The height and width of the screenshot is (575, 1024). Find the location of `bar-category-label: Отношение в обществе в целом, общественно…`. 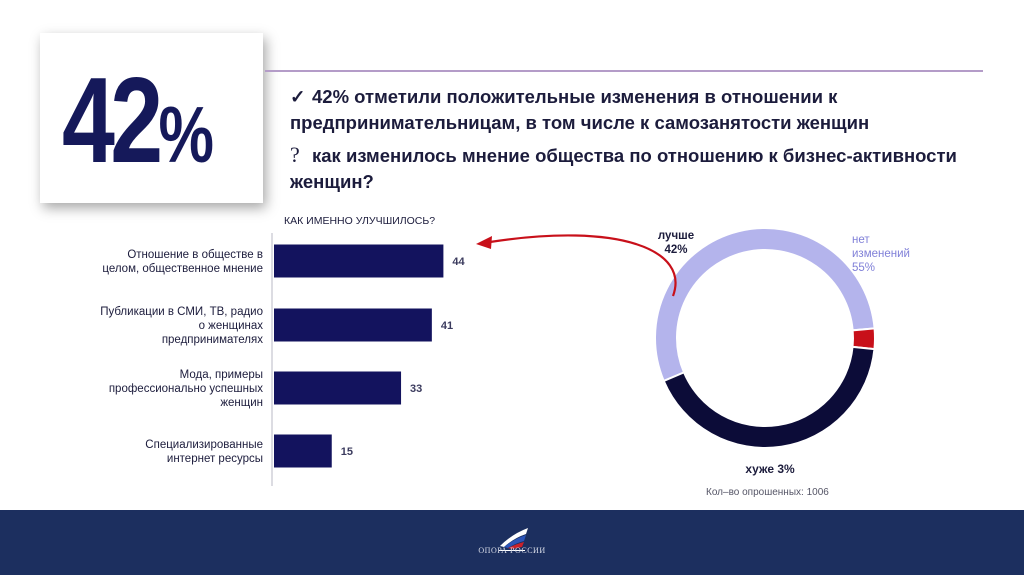

bar-category-label: Отношение в обществе в целом, общественно… is located at coordinates (182, 262).